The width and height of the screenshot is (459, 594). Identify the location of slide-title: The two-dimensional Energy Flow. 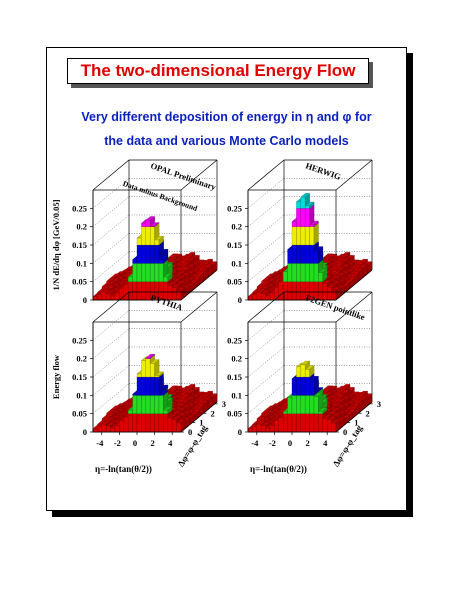
(218, 70).